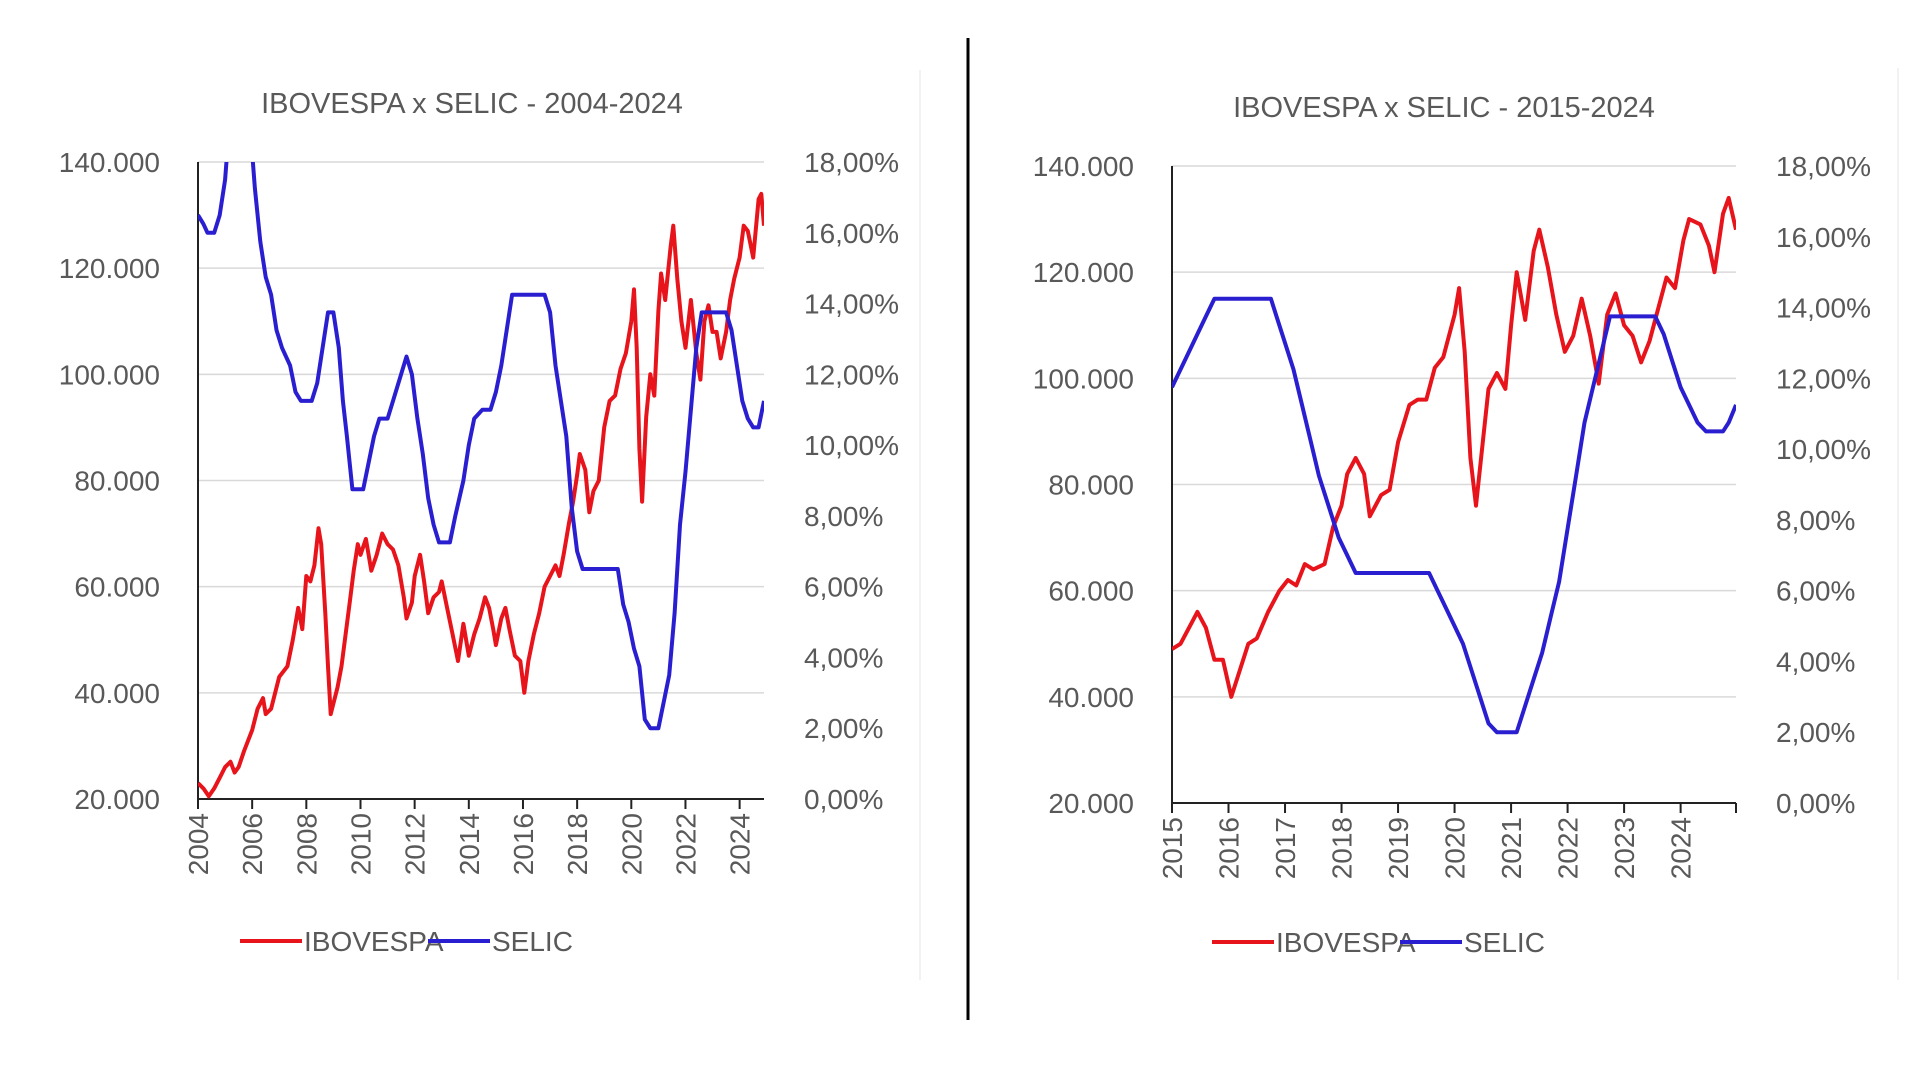 This screenshot has height=1080, width=1920. Describe the element at coordinates (1398, 848) in the screenshot. I see `x-tick-label: 2019` at that location.